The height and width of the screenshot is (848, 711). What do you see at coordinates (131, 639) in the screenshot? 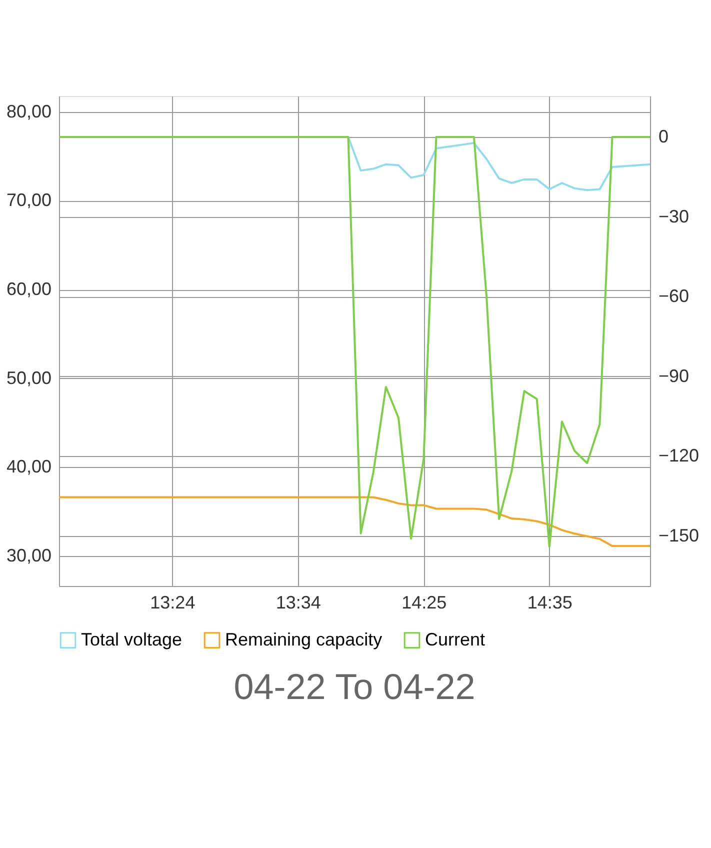
I see `legend-label: Total voltage` at bounding box center [131, 639].